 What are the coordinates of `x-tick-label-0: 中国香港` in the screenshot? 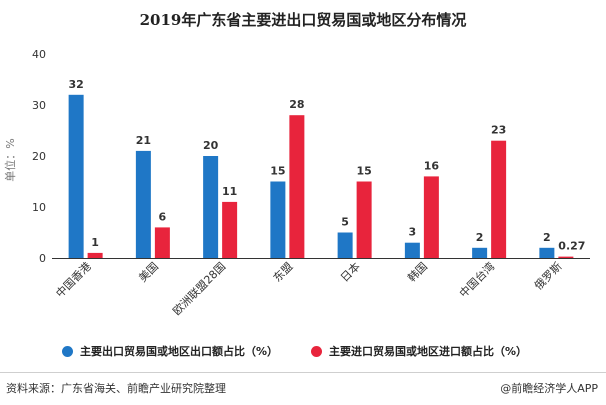 It's located at (73, 280).